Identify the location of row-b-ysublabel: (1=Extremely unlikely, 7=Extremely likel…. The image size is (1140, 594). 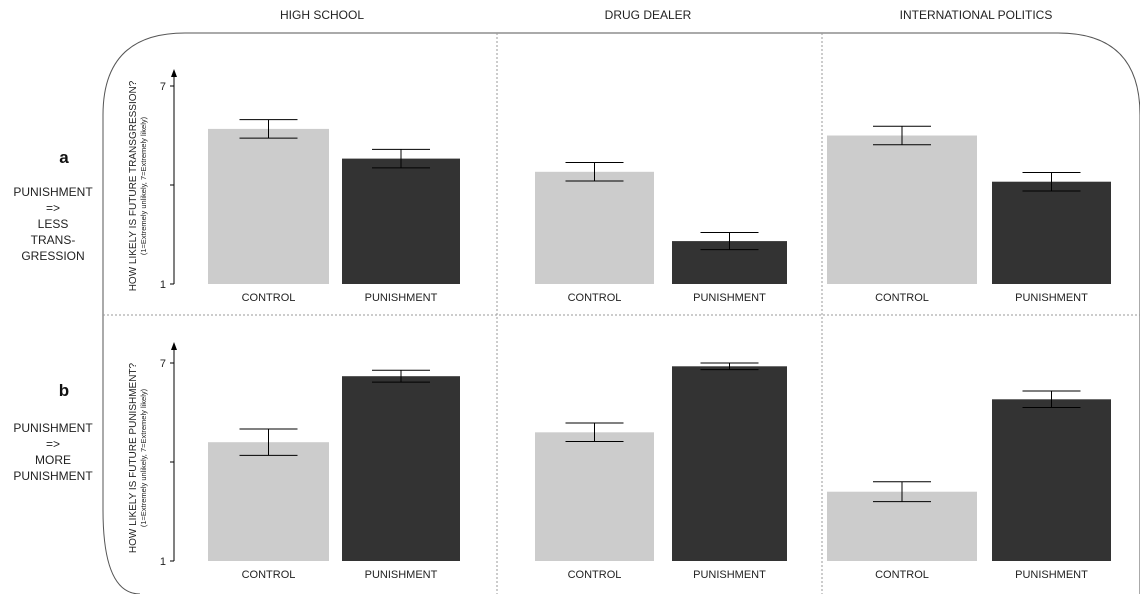
(143, 457).